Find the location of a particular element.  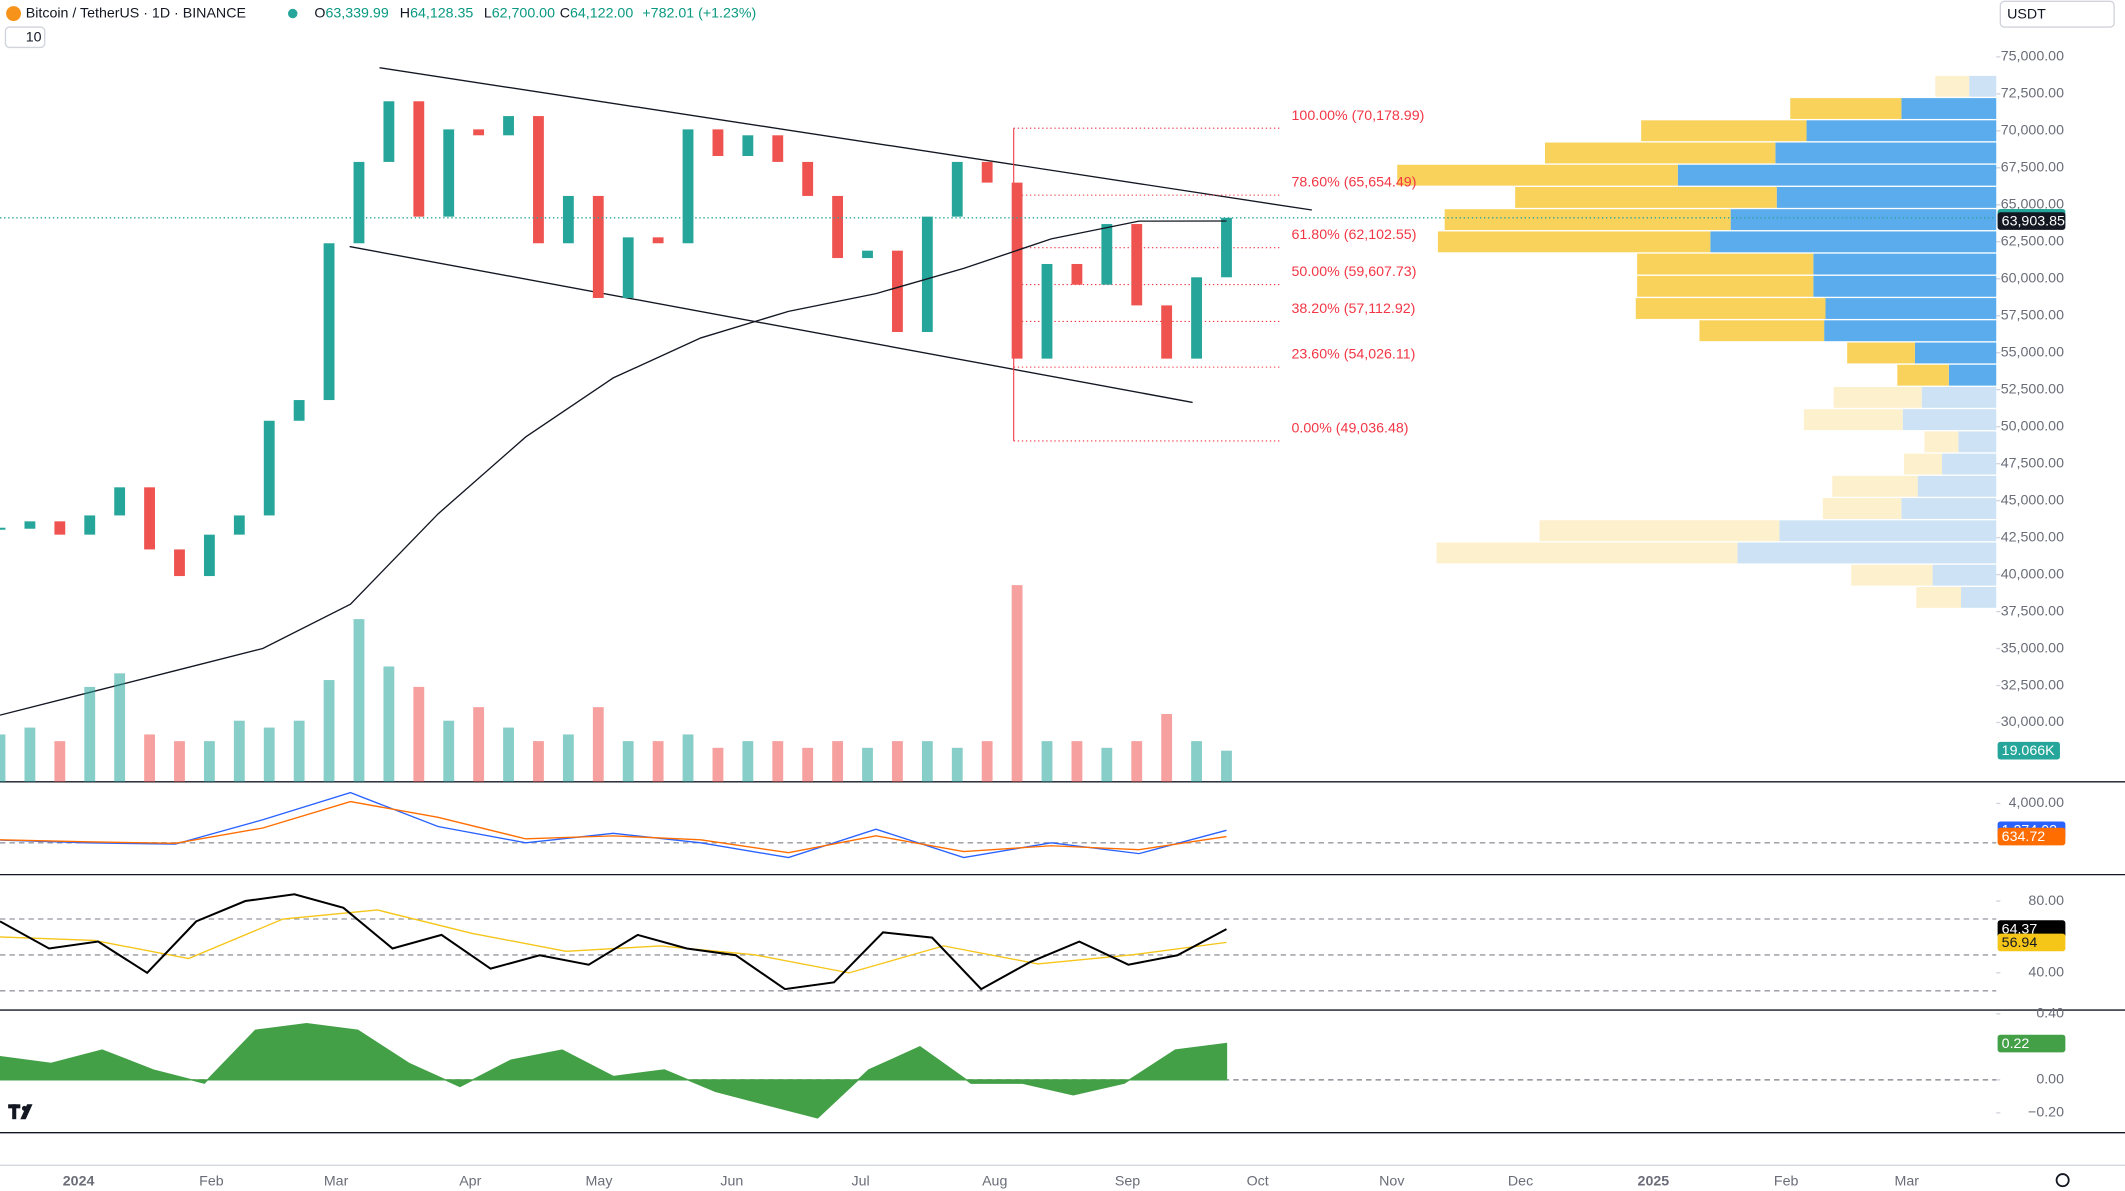

ohlc-key: C is located at coordinates (565, 13).